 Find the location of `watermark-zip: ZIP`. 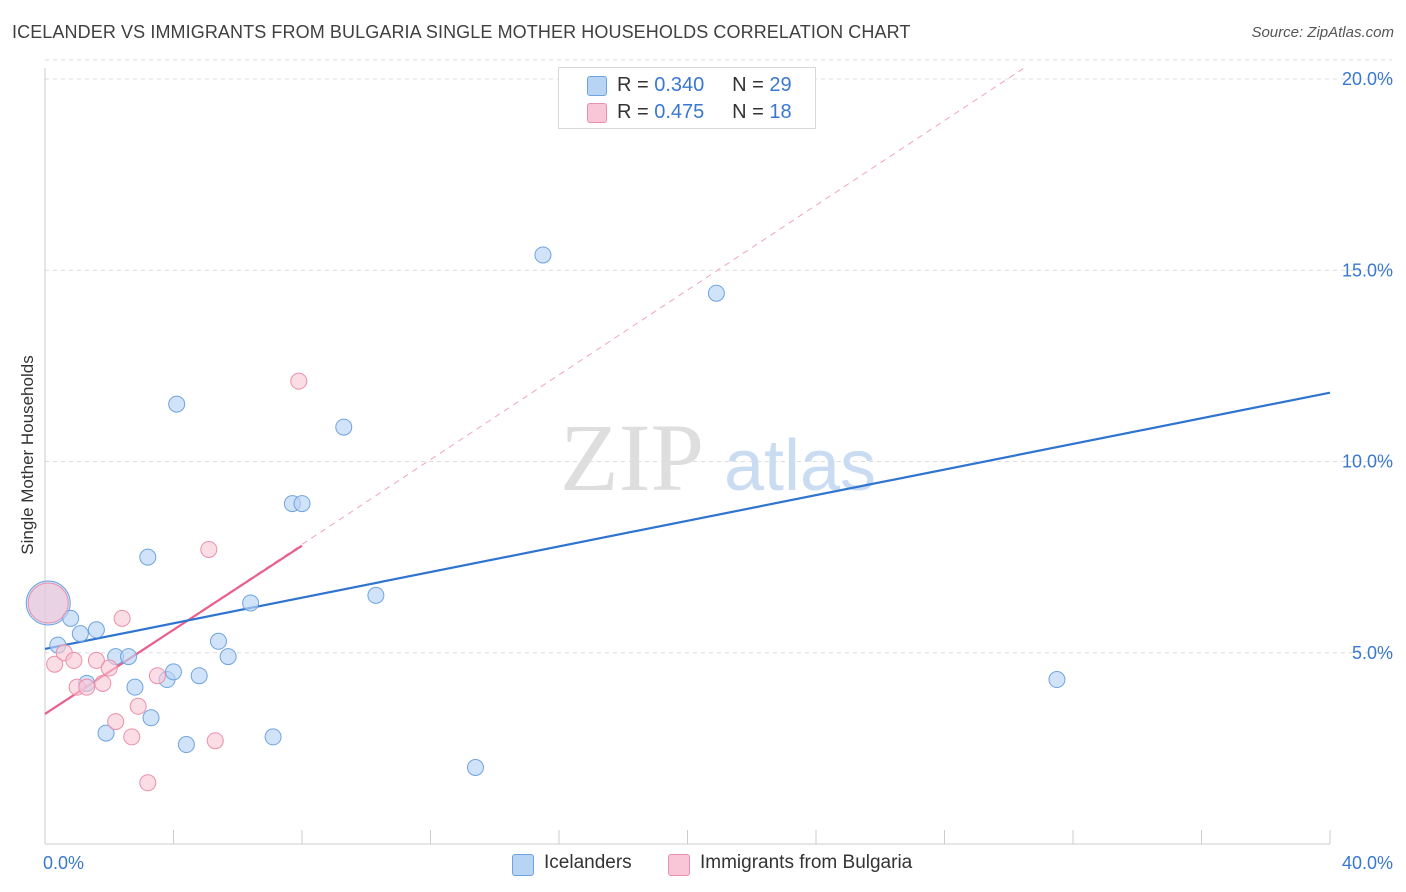

watermark-zip: ZIP is located at coordinates (632, 457).